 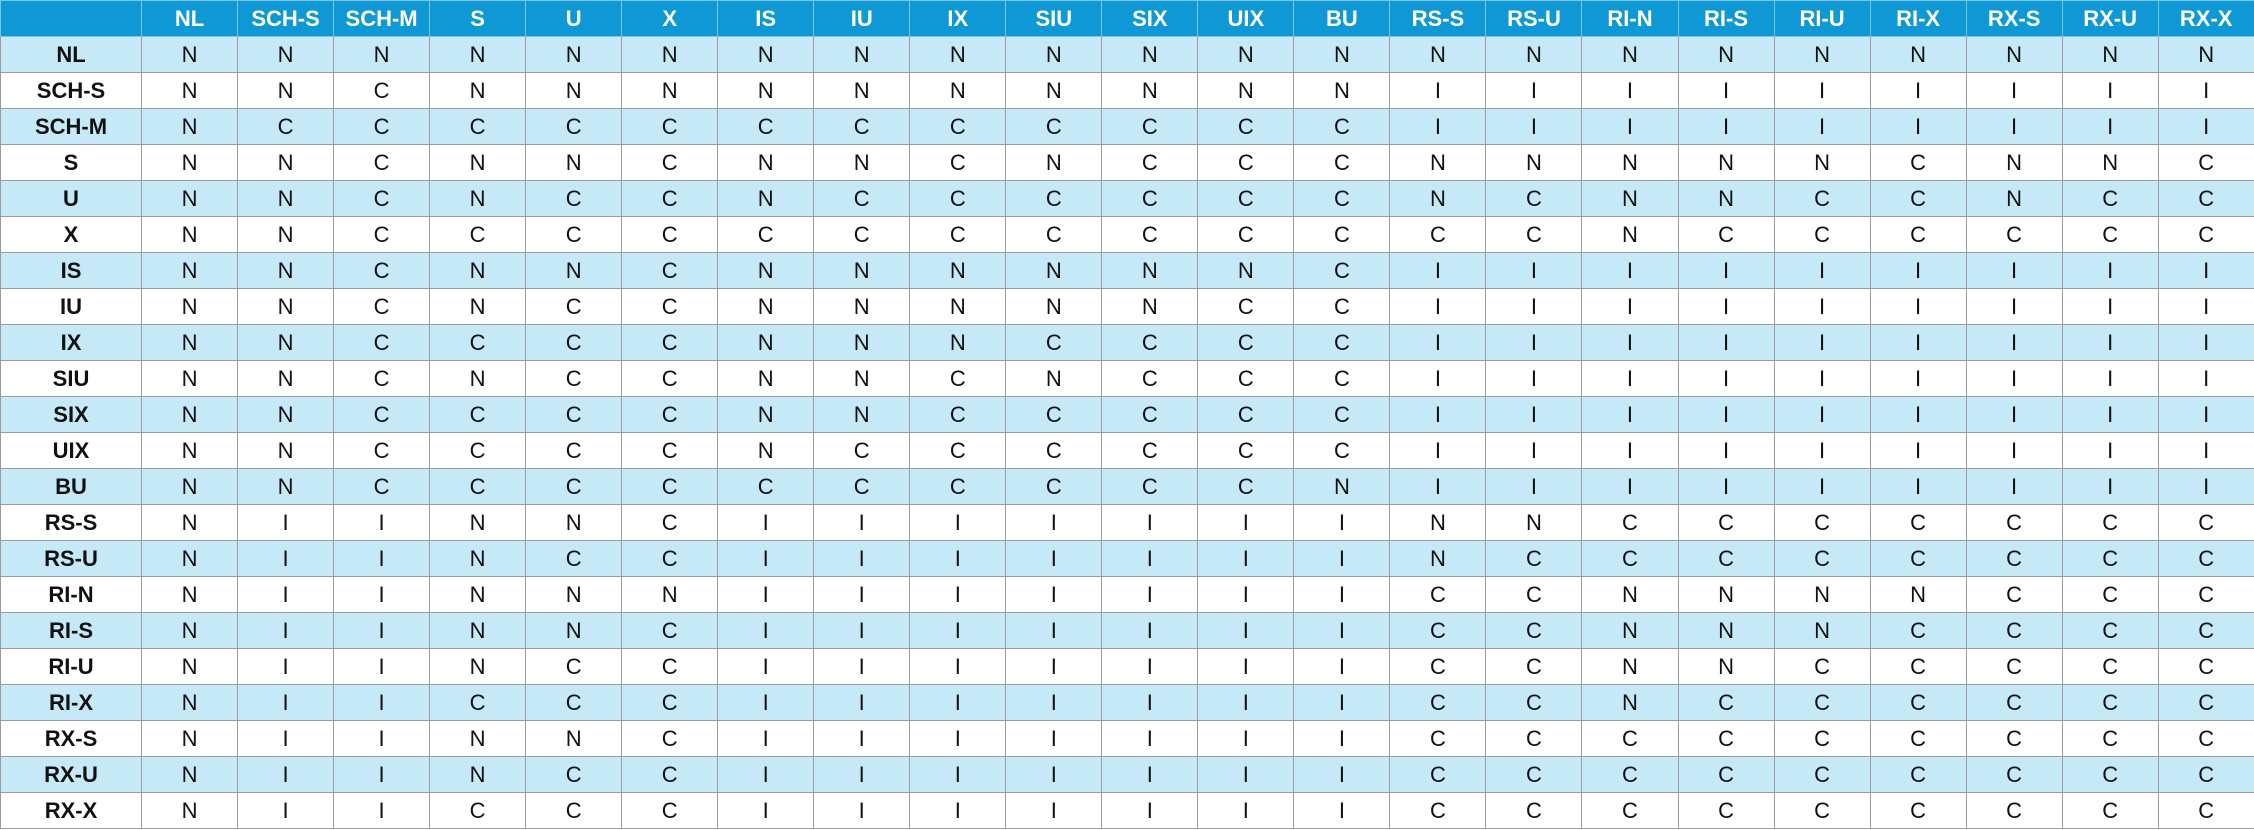 I want to click on row-header: SCH-M, so click(x=71, y=126).